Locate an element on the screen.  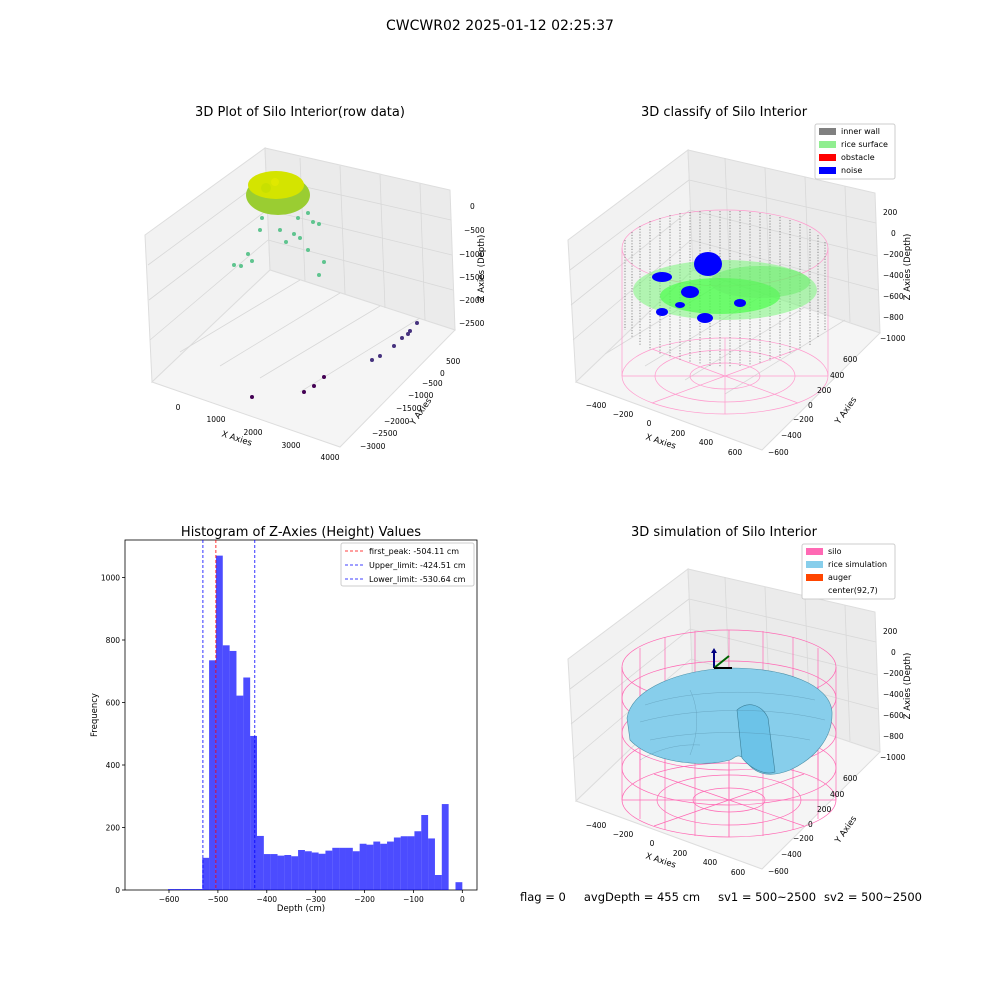
y-ticks: 500 0 −500 −1000 −1500 −2000 −2500 −3000 is located at coordinates (410, 404).